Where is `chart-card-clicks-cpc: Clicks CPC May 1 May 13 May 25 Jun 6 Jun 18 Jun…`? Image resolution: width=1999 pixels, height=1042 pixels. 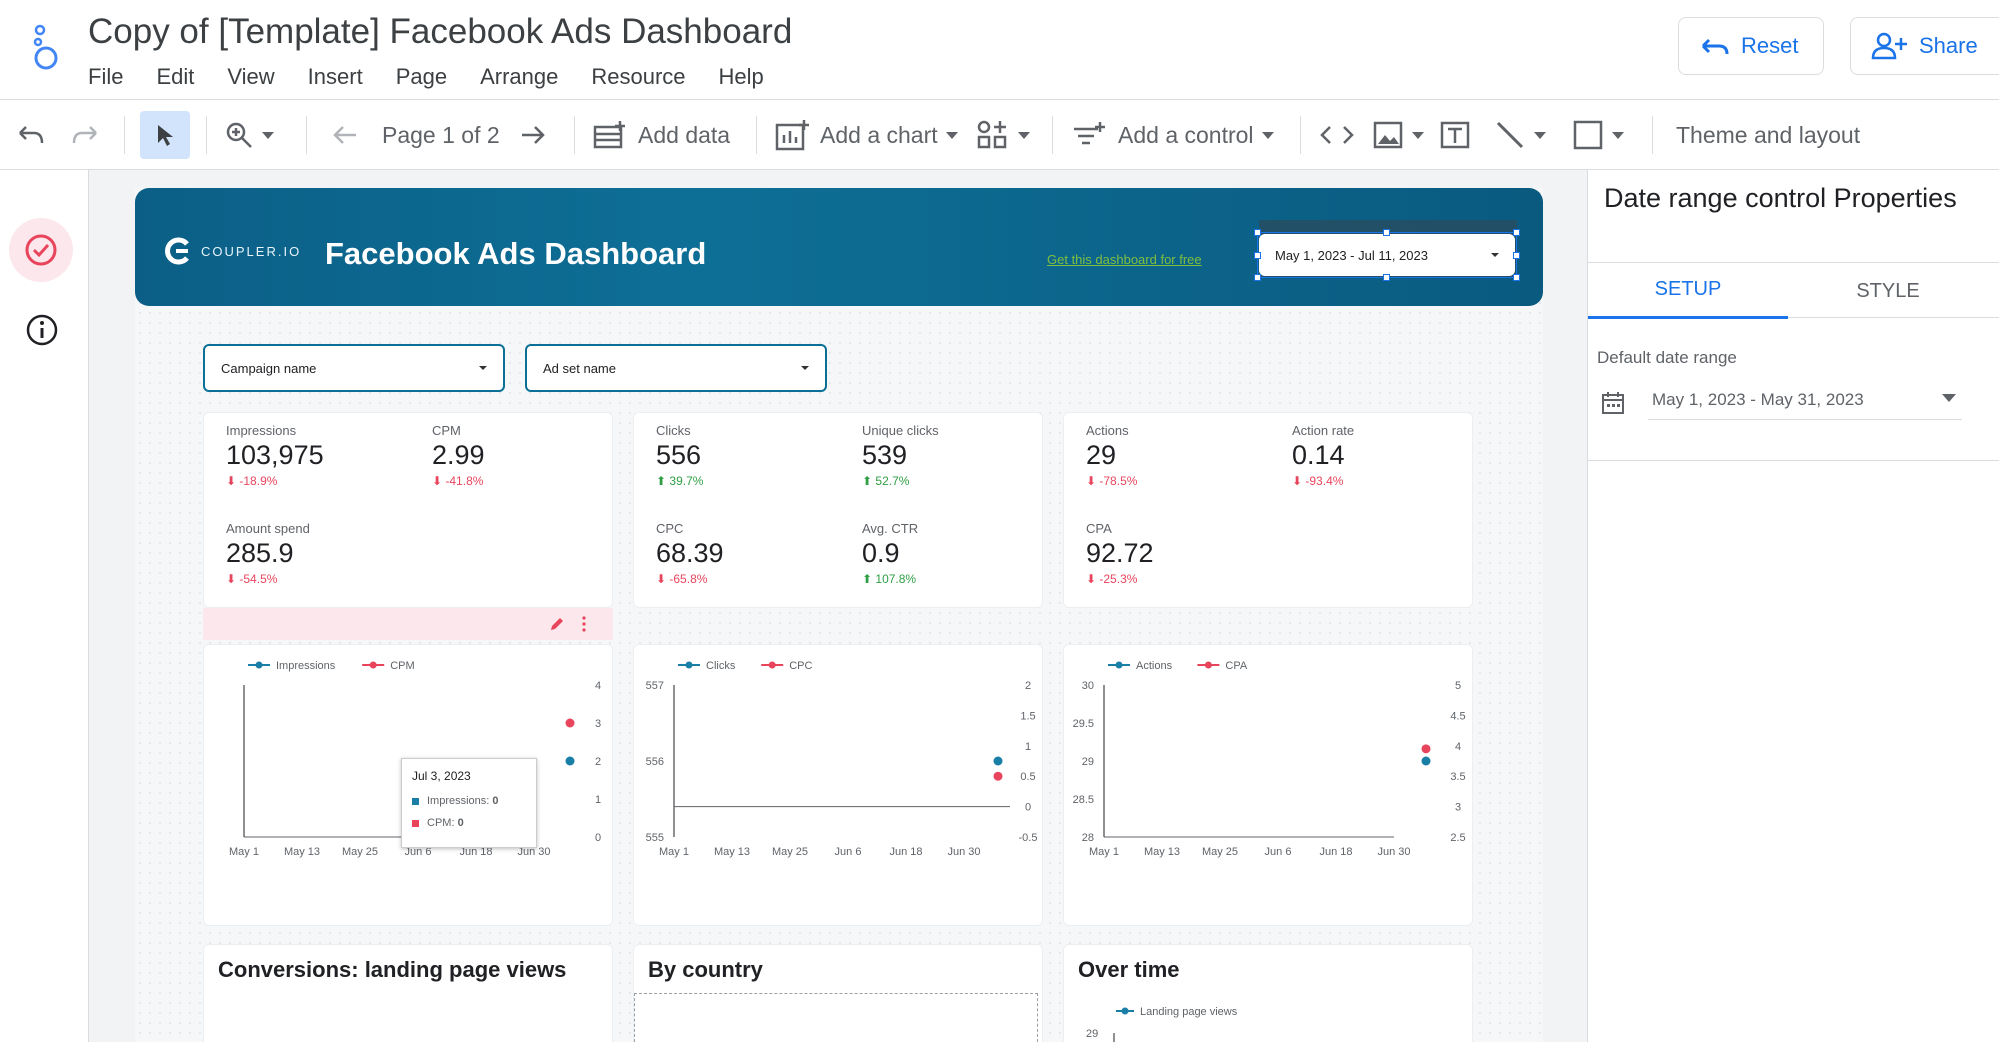
chart-card-clicks-cpc: Clicks CPC May 1 May 13 May 25 Jun 6 Jun 18 Jun… is located at coordinates (838, 785).